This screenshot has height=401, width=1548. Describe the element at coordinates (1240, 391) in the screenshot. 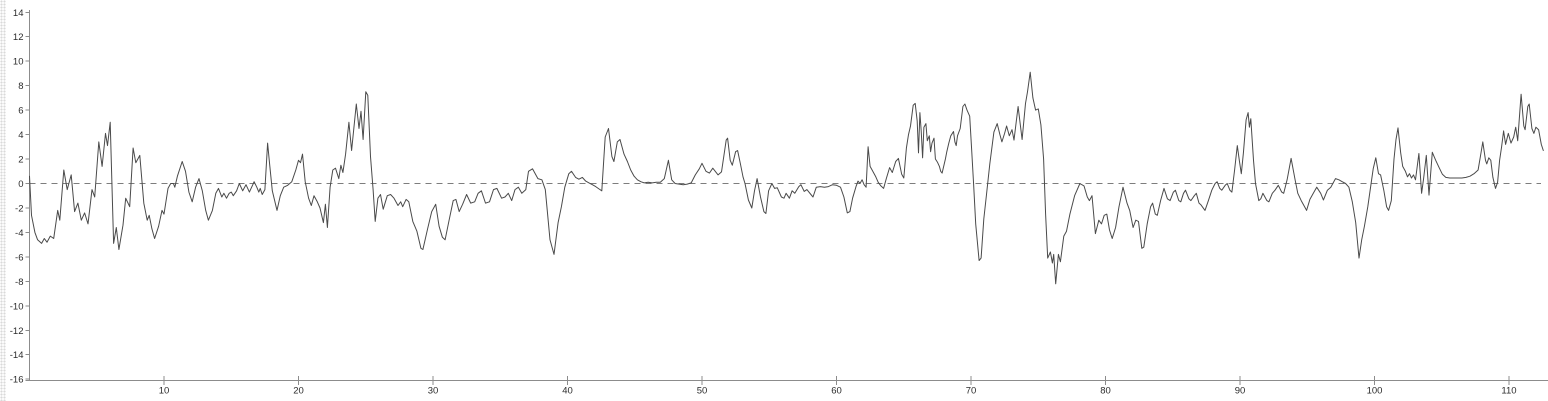

I see `x-tick-label: 90` at that location.